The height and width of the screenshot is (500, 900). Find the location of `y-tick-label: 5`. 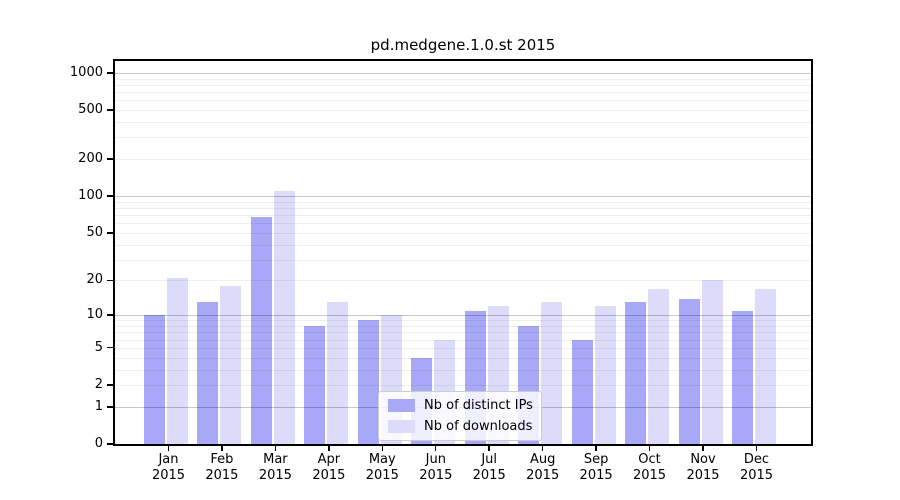

y-tick-label: 5 is located at coordinates (98, 347).